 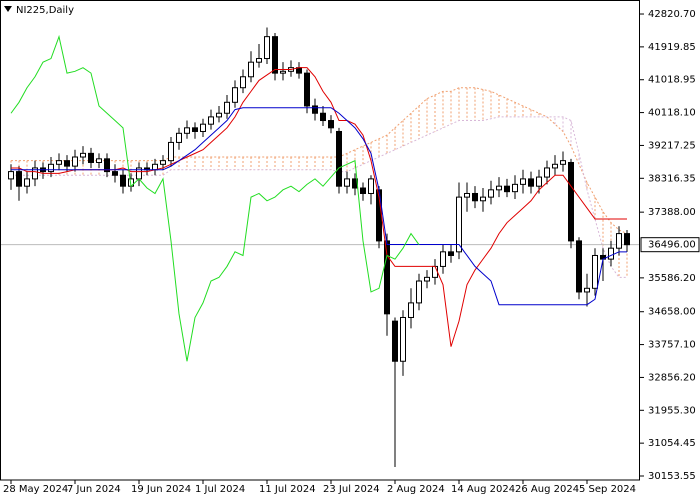 I want to click on symbol-icon, so click(x=8, y=9).